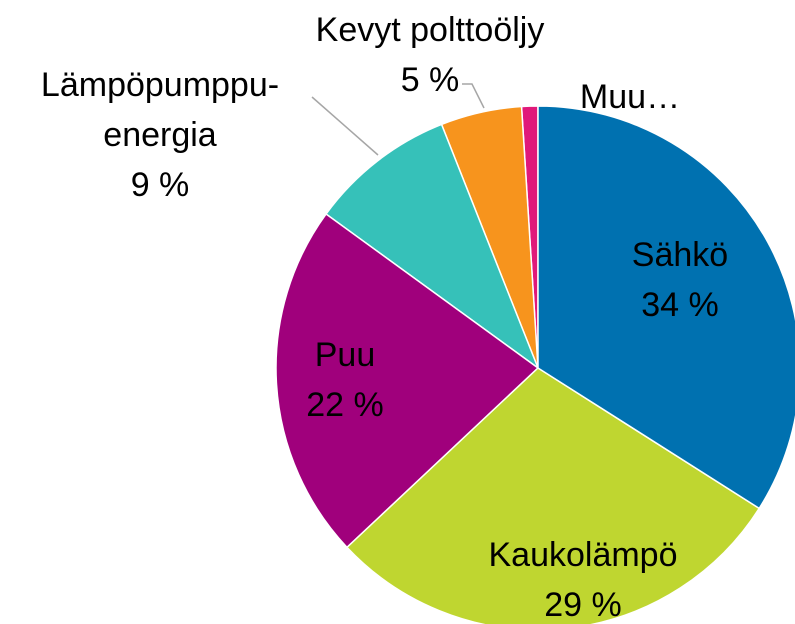 The width and height of the screenshot is (795, 624). I want to click on slice-label: Puu 22 %, so click(345, 380).